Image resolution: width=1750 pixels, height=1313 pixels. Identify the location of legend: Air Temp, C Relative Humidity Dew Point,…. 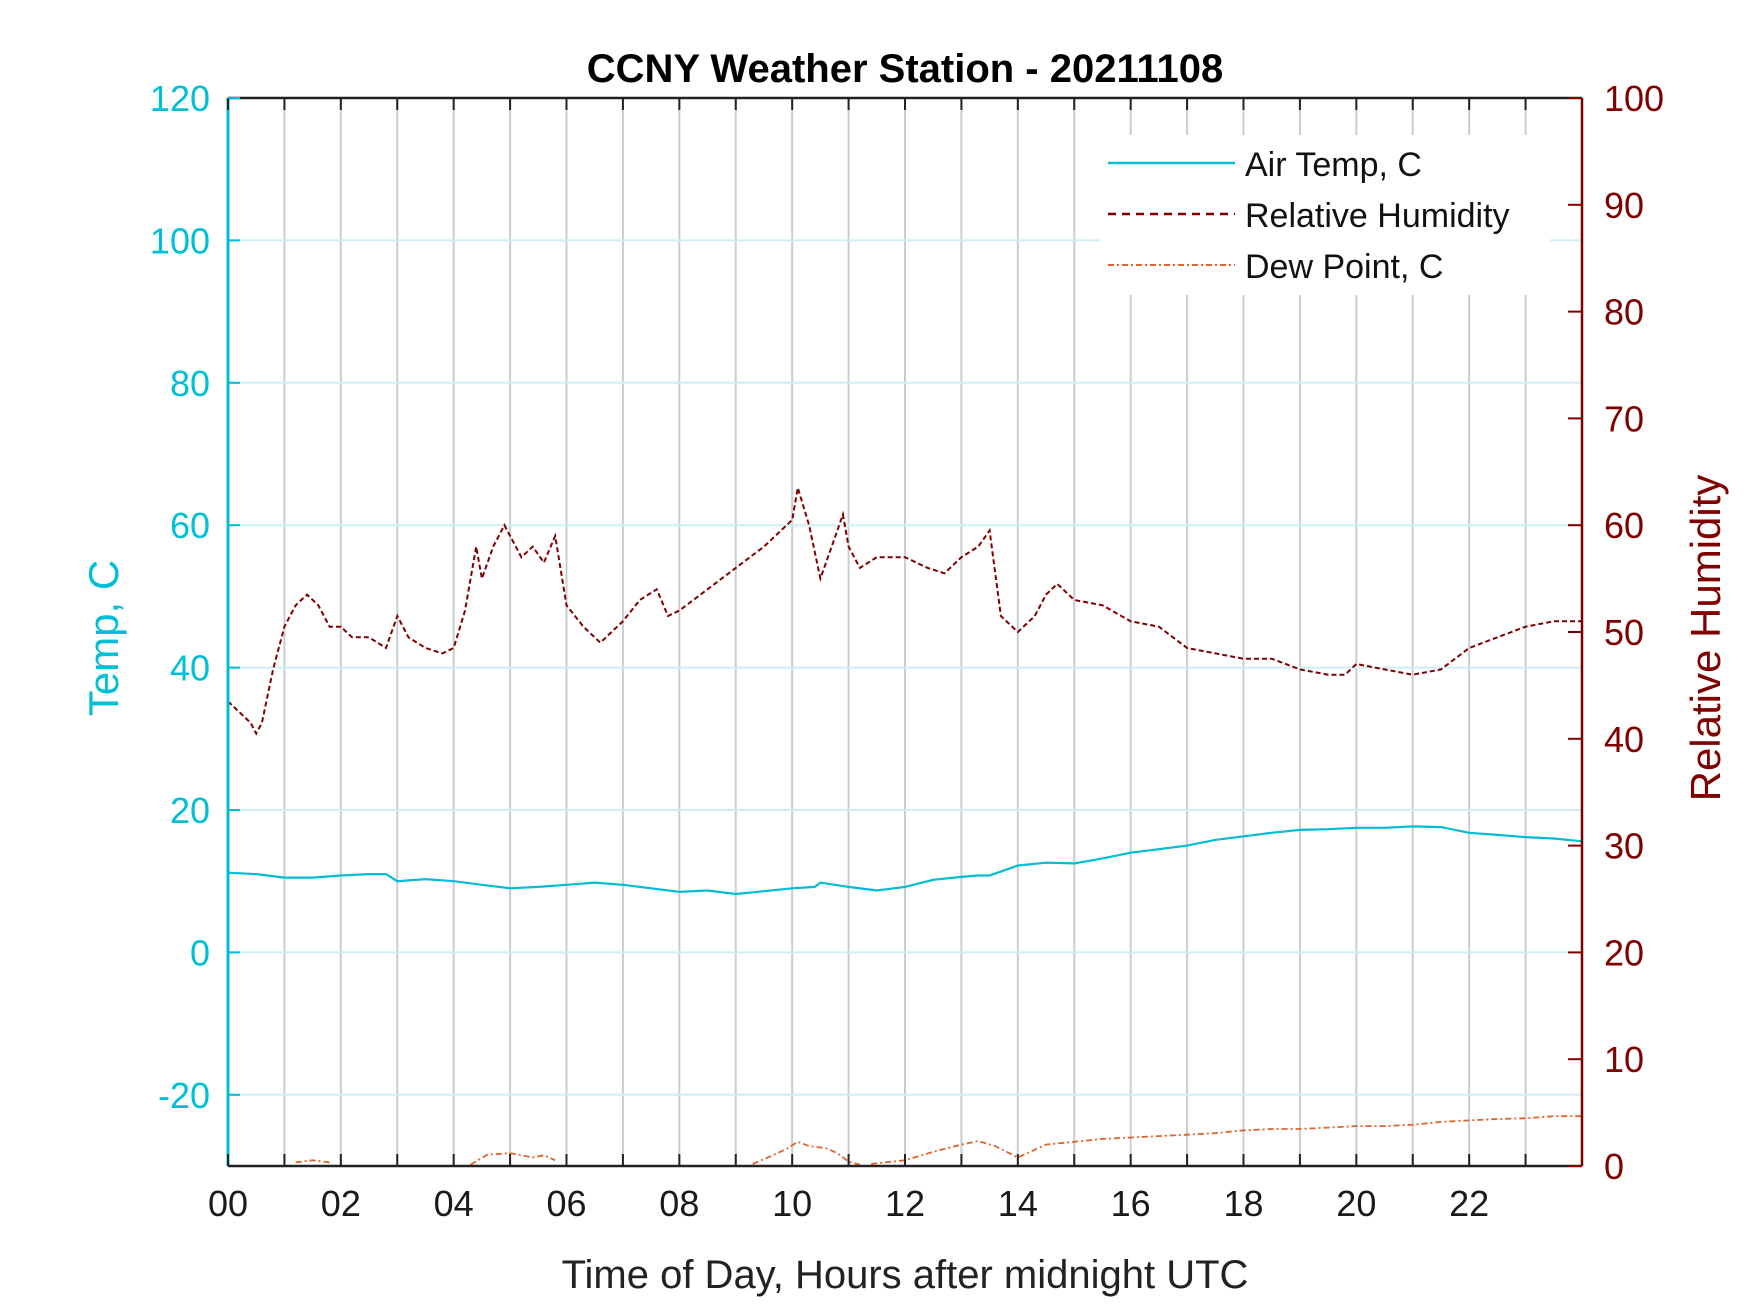
(1325, 215).